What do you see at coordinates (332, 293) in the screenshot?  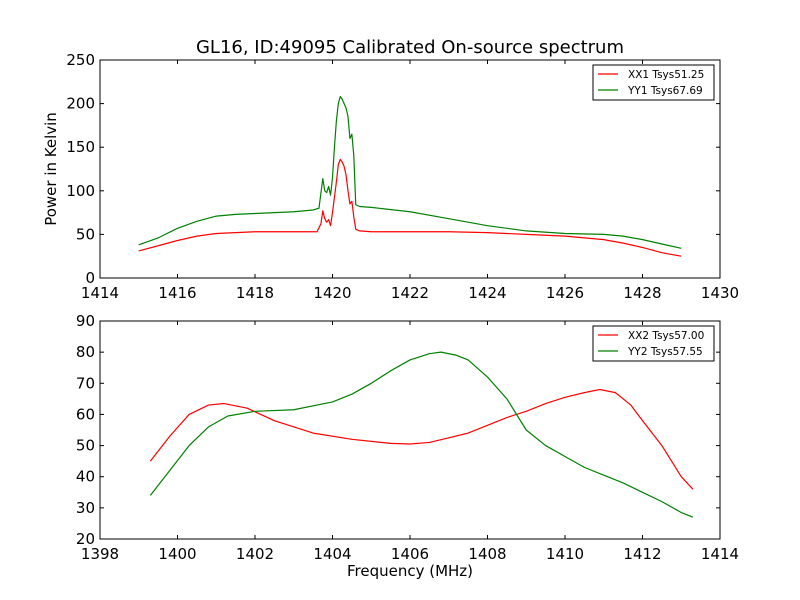 I see `x-tick-label: 1420` at bounding box center [332, 293].